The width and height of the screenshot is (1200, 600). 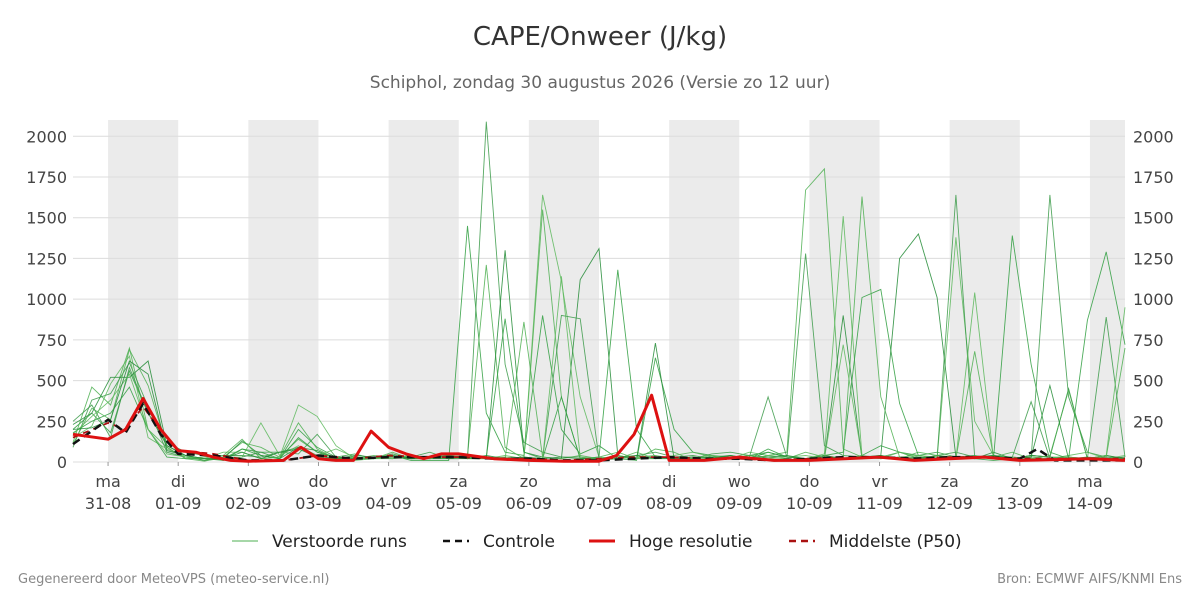 I want to click on legend-label: Middelste (P50), so click(x=895, y=542).